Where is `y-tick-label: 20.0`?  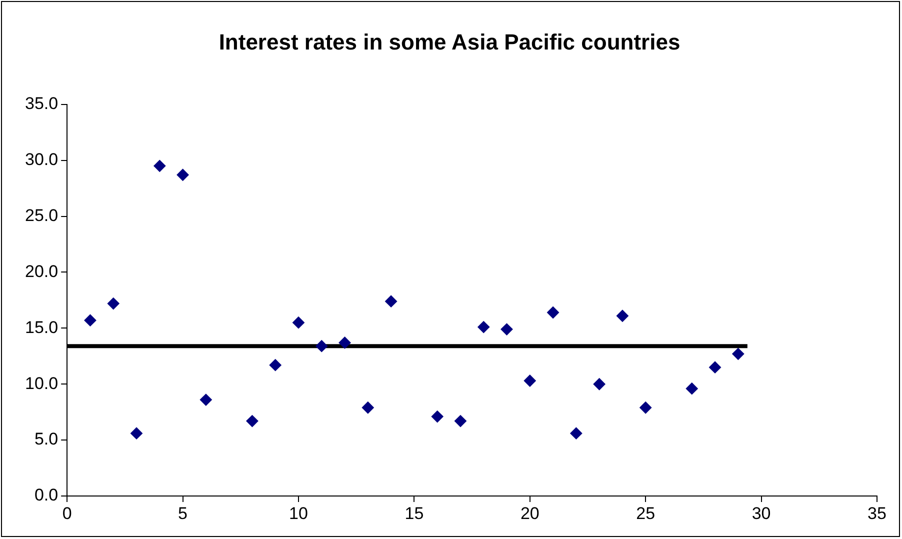 y-tick-label: 20.0 is located at coordinates (41, 271).